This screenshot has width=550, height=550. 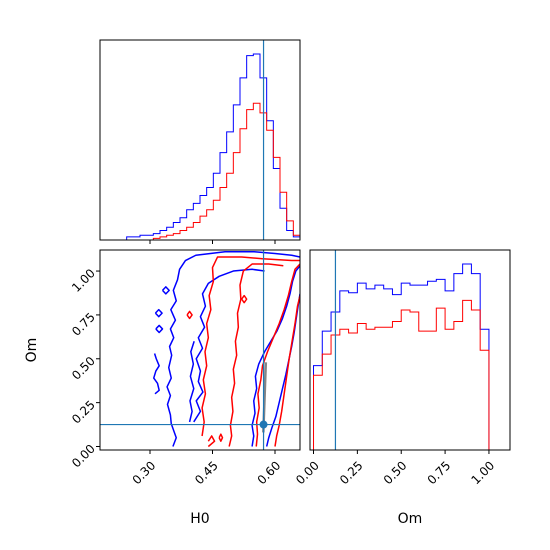 I want to click on h0-marginal-histogram, so click(x=200, y=141).